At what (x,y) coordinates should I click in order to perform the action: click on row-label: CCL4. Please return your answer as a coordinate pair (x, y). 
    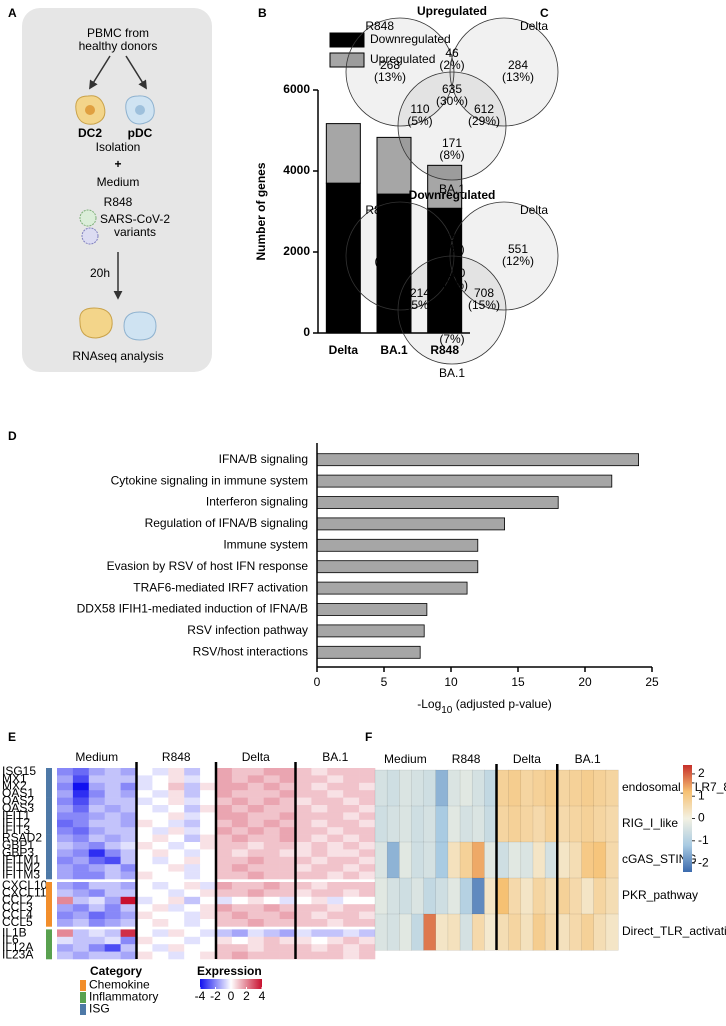
    Looking at the image, I should click on (17, 914).